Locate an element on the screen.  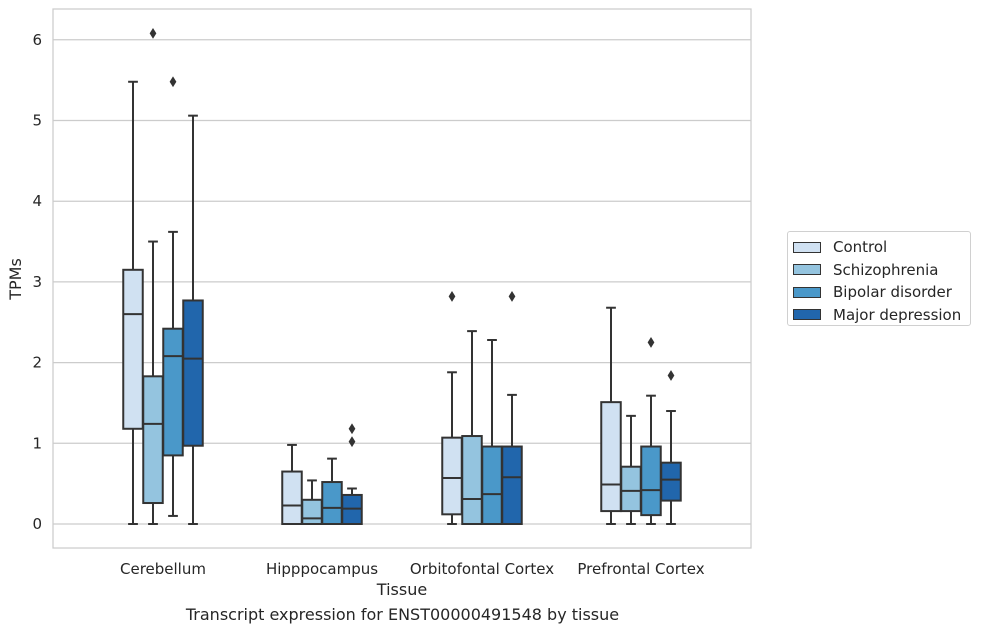
legend-item: Major depression is located at coordinates (881, 315).